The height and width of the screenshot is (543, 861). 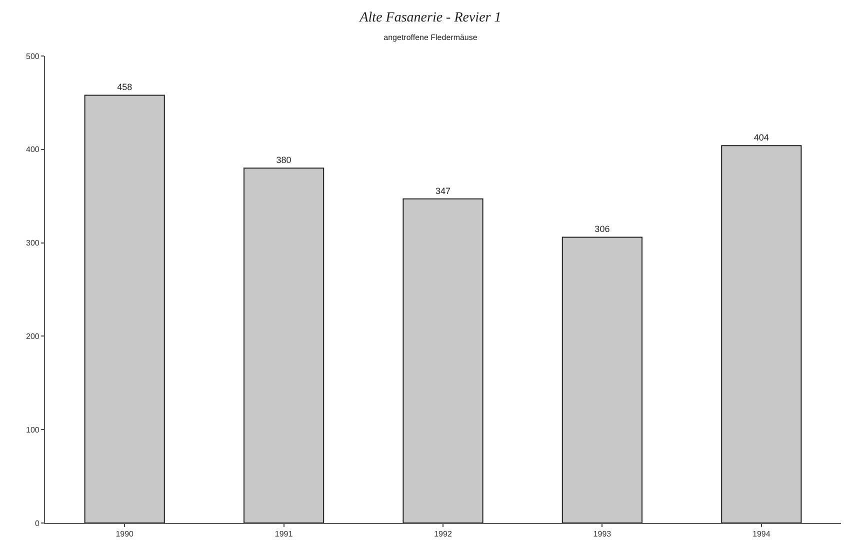 What do you see at coordinates (125, 534) in the screenshot?
I see `x-tick-label: 1990` at bounding box center [125, 534].